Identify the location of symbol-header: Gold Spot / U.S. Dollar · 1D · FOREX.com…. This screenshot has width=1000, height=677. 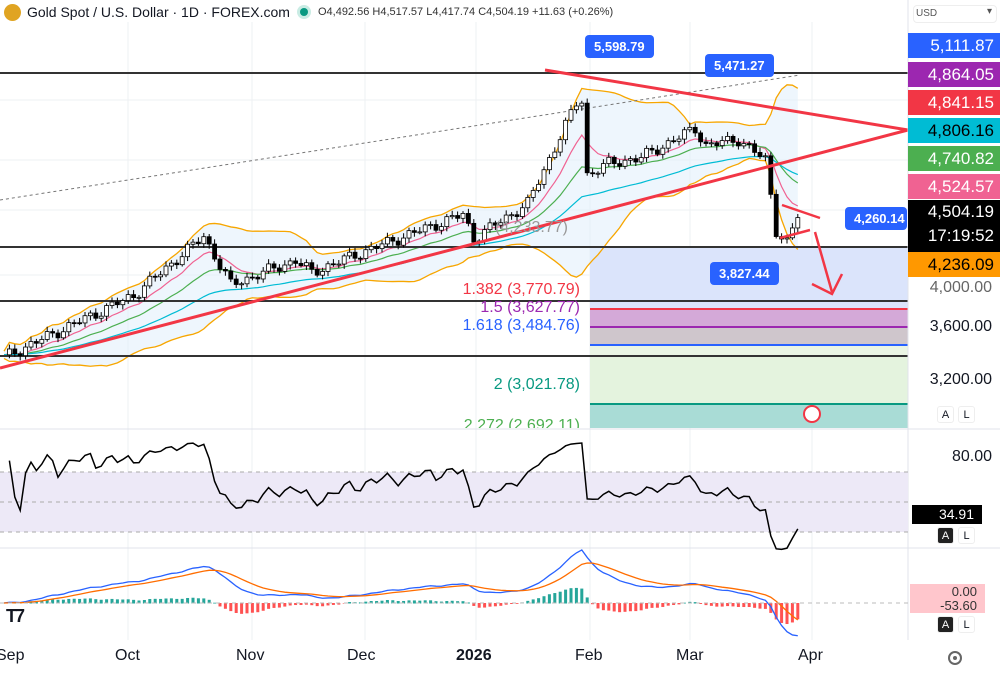
(312, 12).